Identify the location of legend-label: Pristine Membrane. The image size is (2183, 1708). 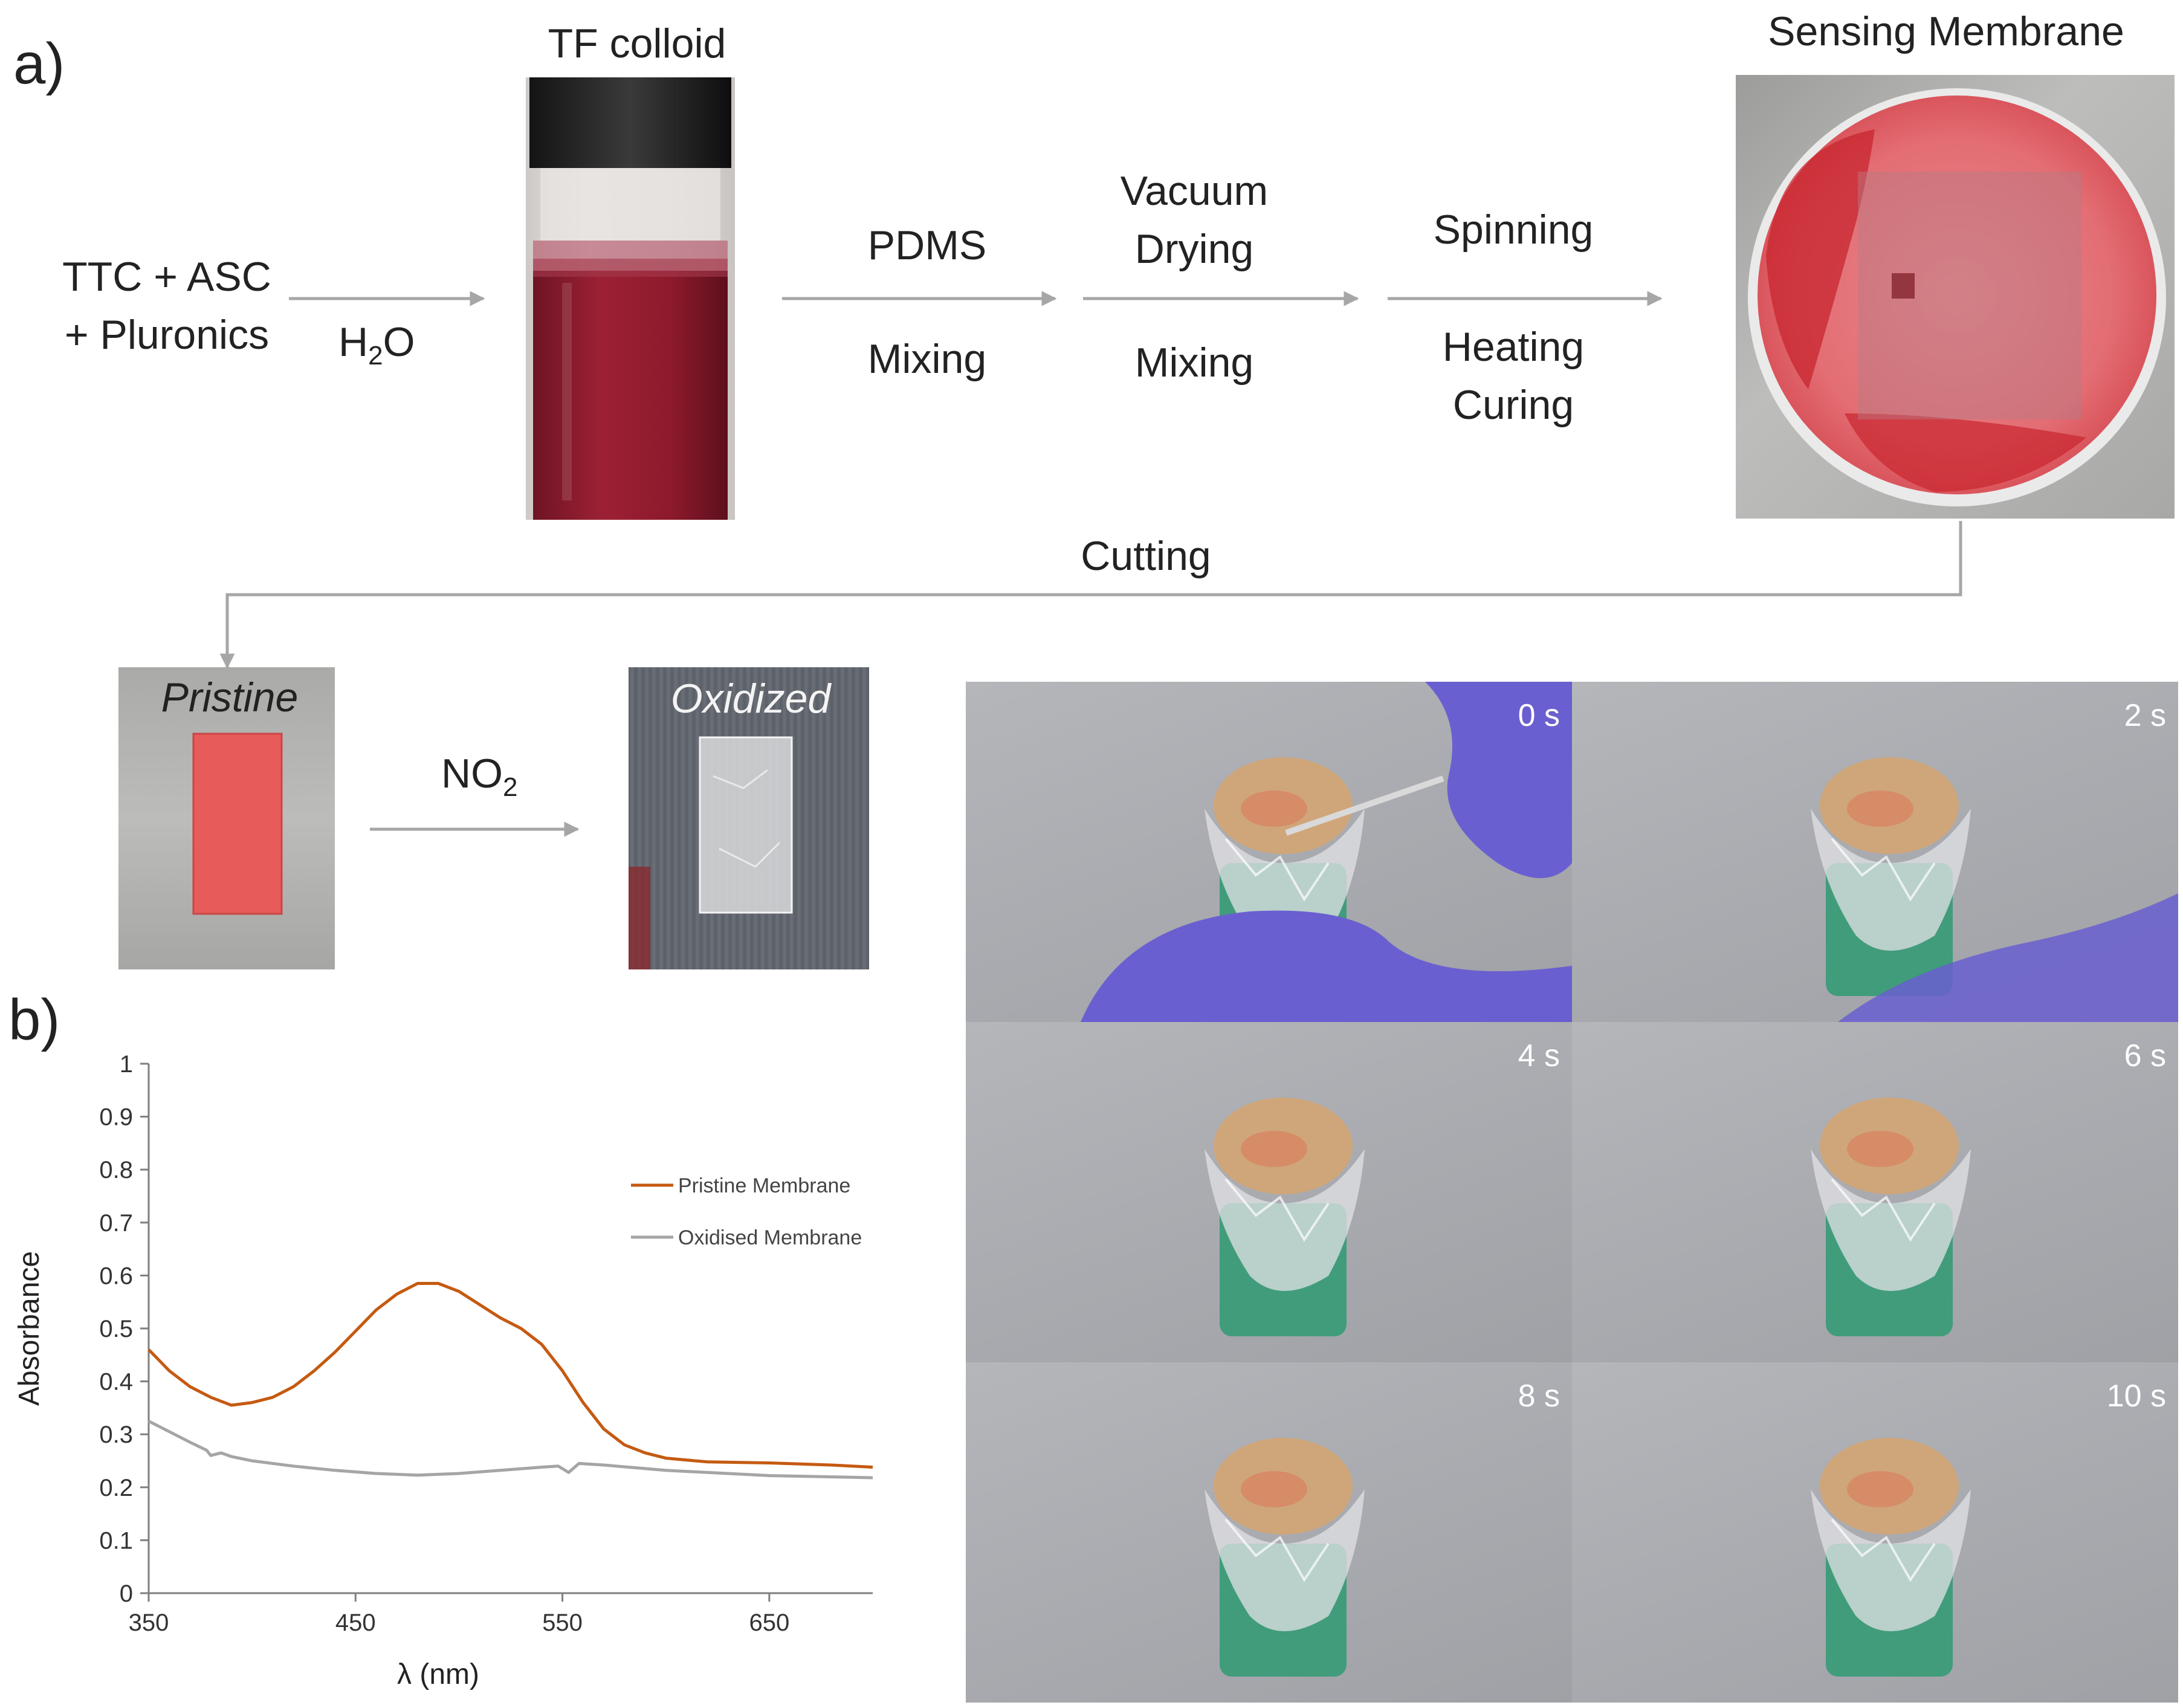
(764, 1185).